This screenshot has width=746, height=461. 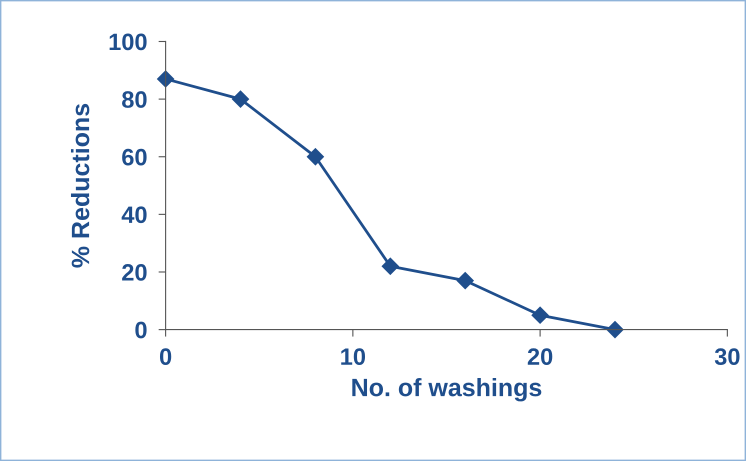 I want to click on x-tick-label: 10, so click(x=353, y=357).